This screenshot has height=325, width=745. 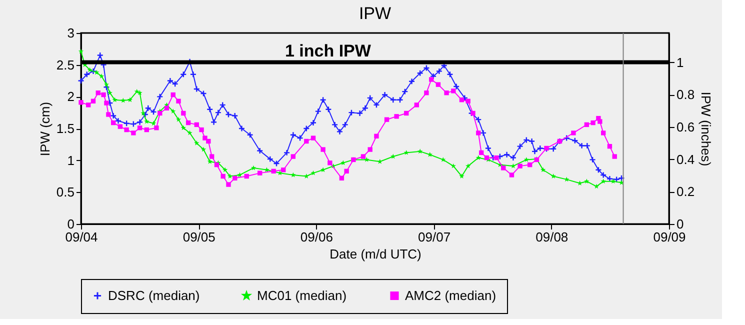 What do you see at coordinates (199, 237) in the screenshot?
I see `x-tick-label: 09/05` at bounding box center [199, 237].